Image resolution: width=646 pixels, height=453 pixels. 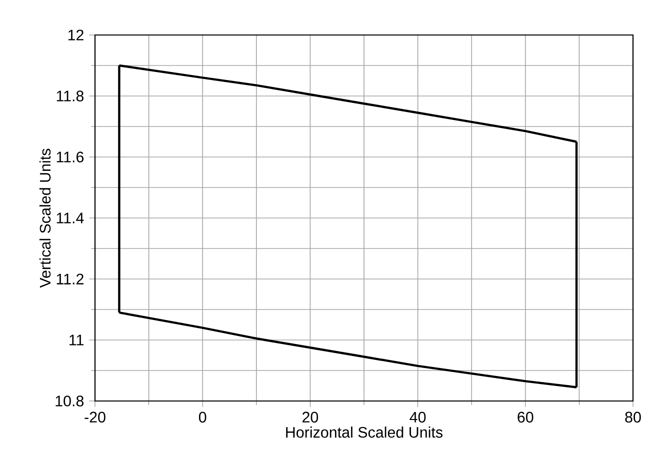 What do you see at coordinates (77, 340) in the screenshot?
I see `y-tick-label: 11` at bounding box center [77, 340].